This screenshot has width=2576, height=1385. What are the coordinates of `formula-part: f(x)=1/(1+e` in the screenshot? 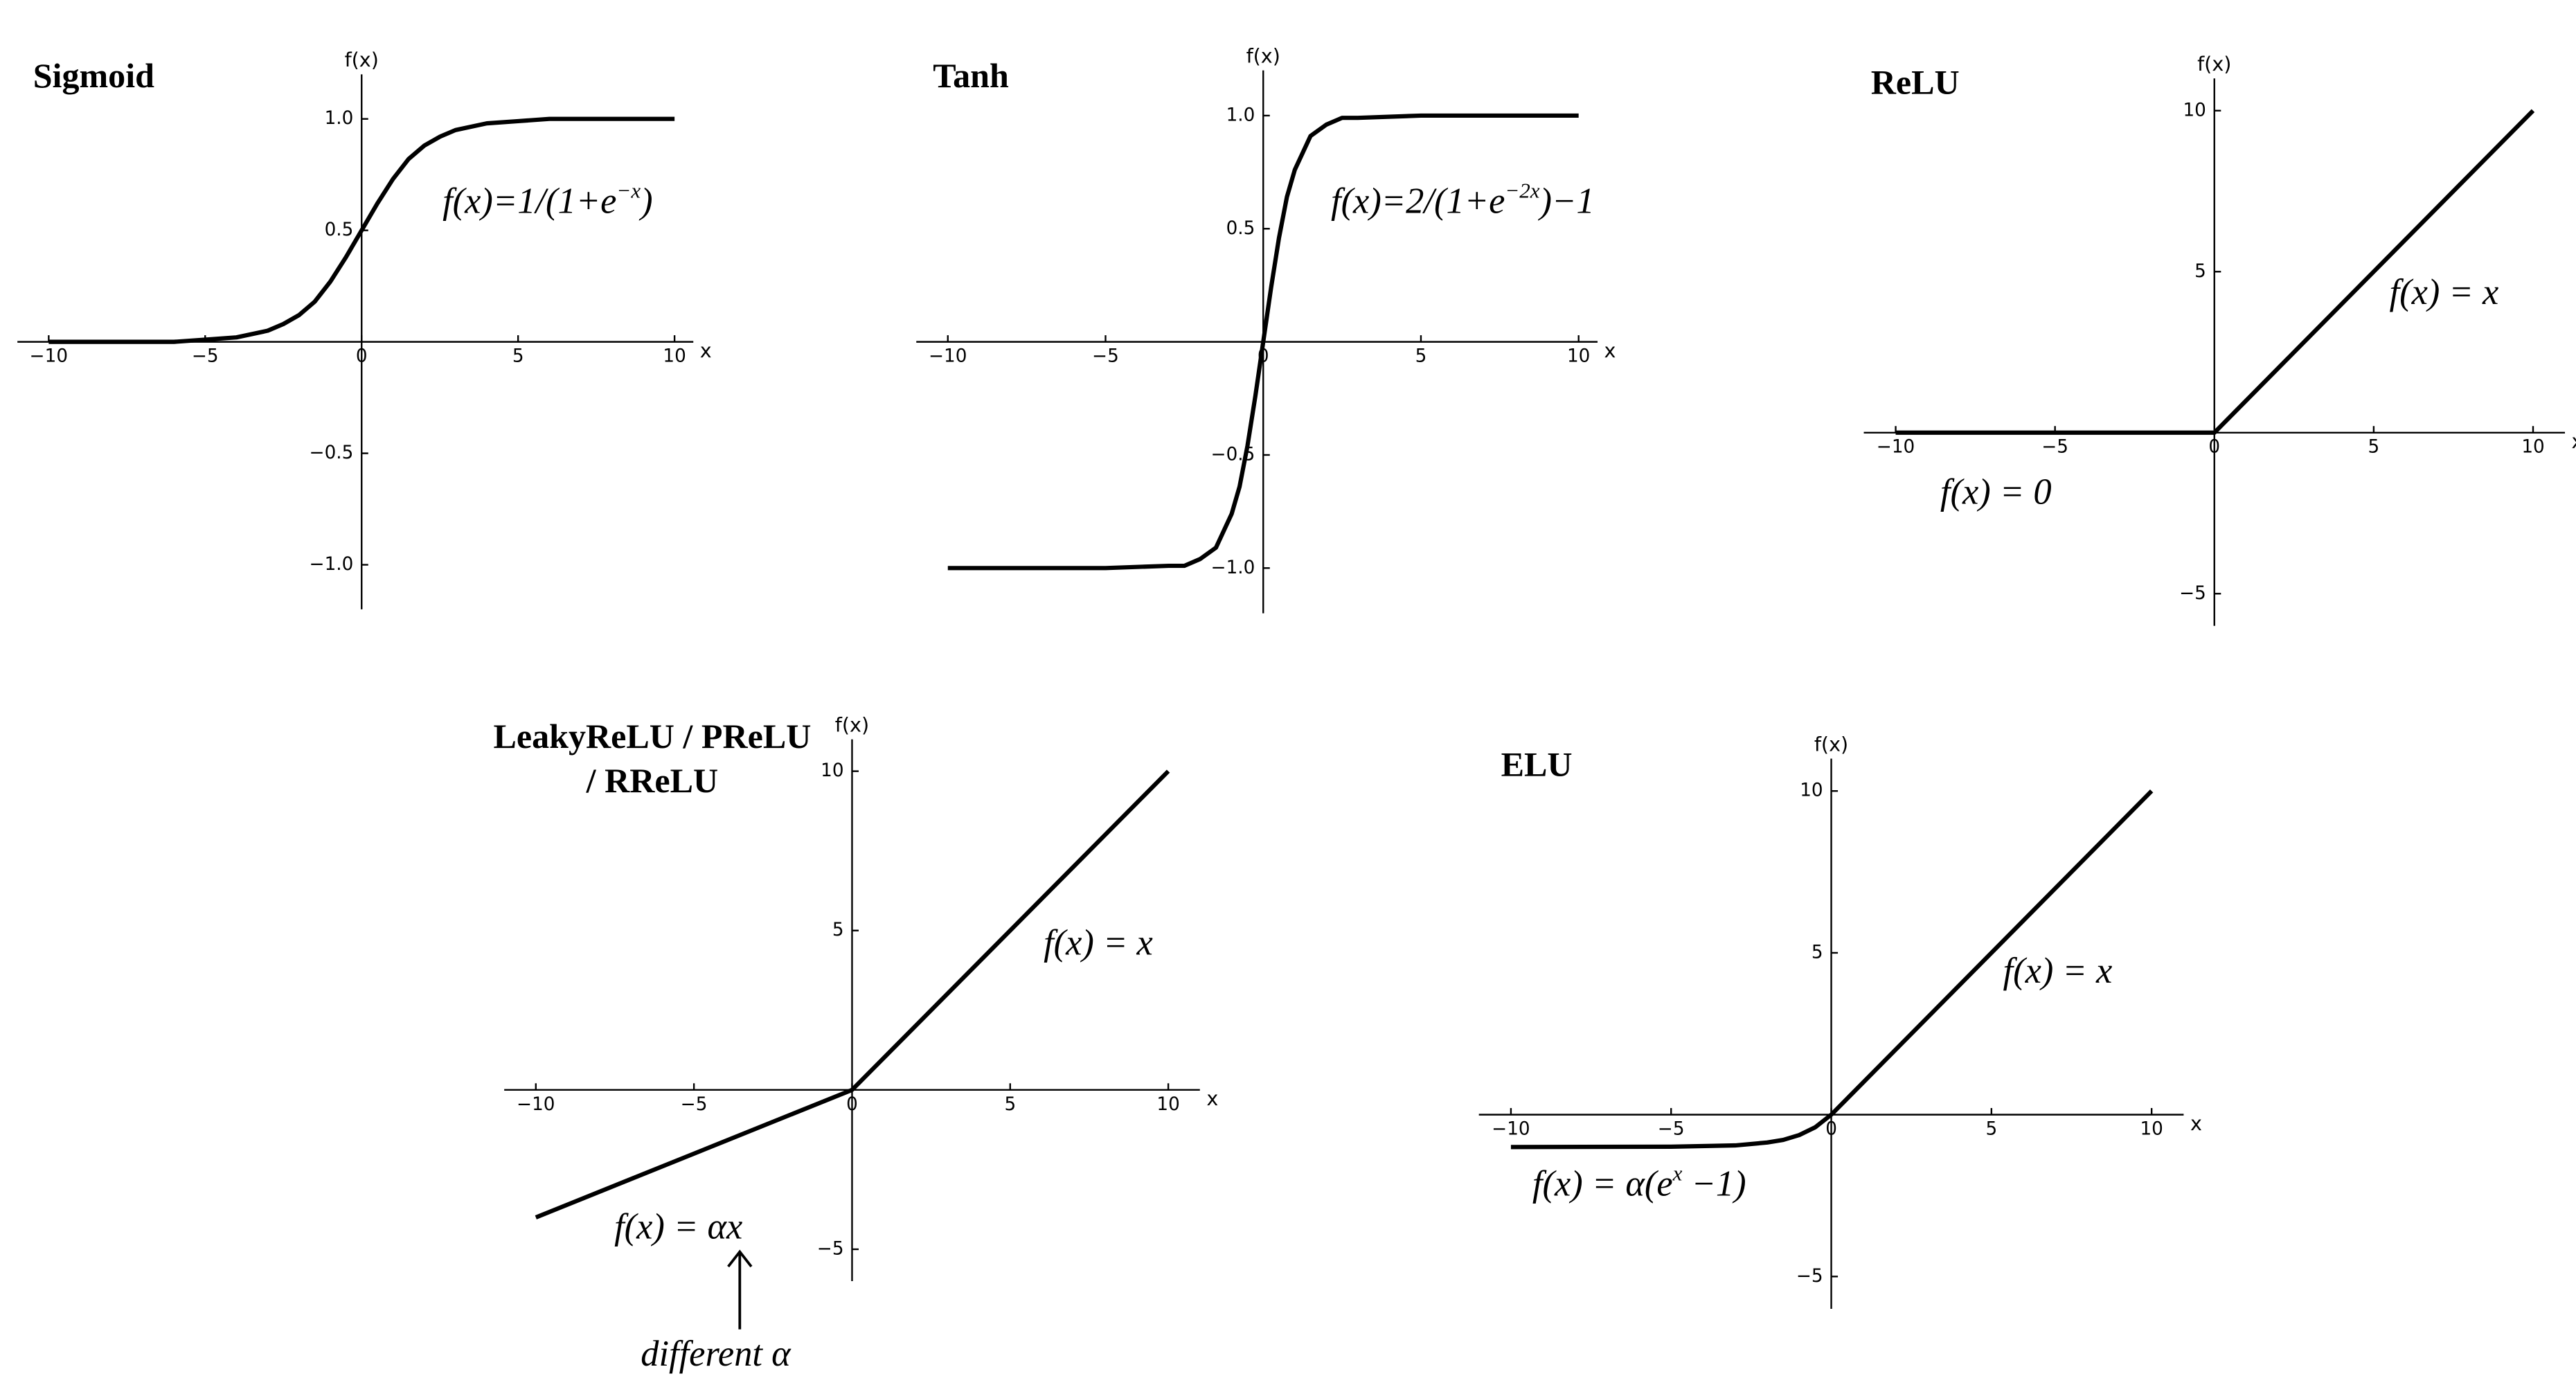 It's located at (529, 202).